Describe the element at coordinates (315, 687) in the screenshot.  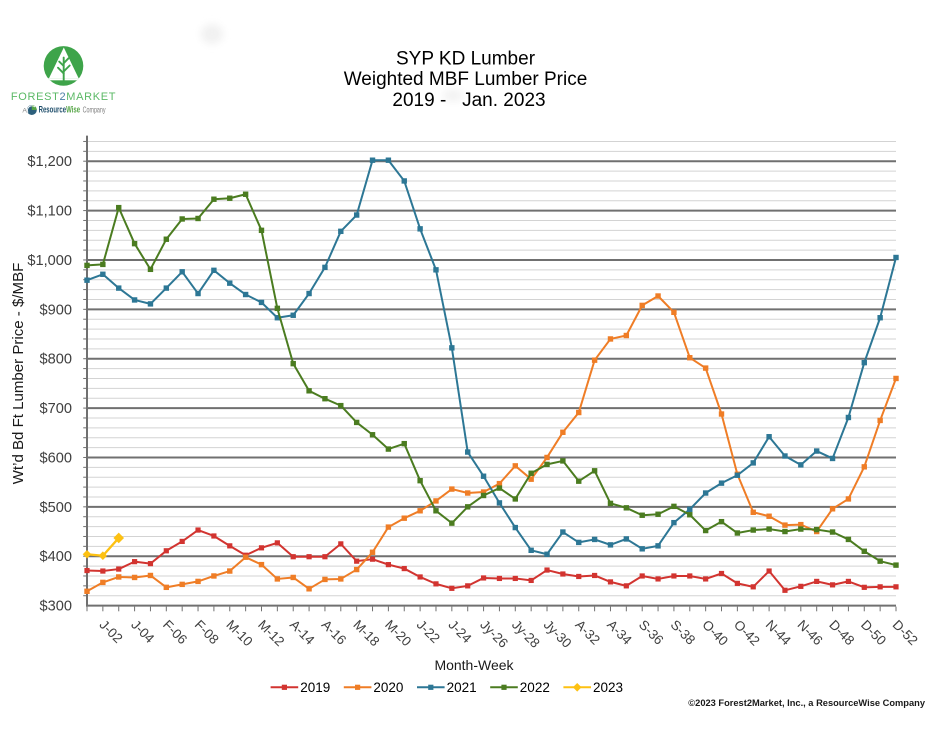
I see `svg-text: 2019` at that location.